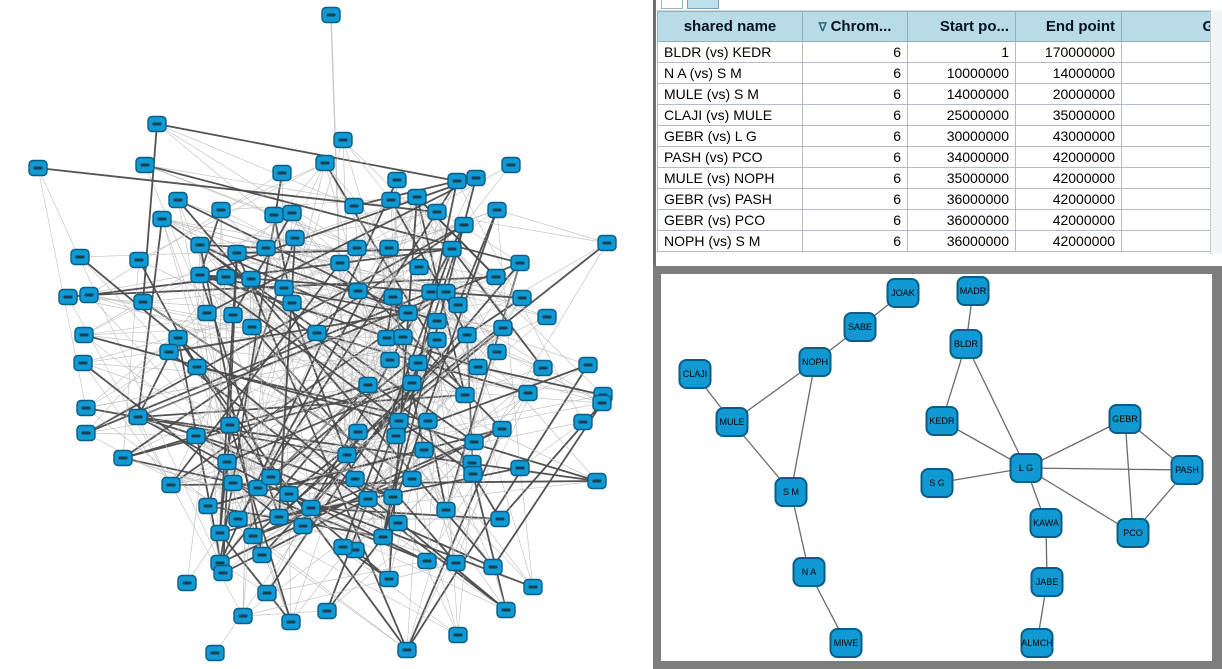  What do you see at coordinates (730, 52) in the screenshot?
I see `table-cell: BLDR (vs) KEDR` at bounding box center [730, 52].